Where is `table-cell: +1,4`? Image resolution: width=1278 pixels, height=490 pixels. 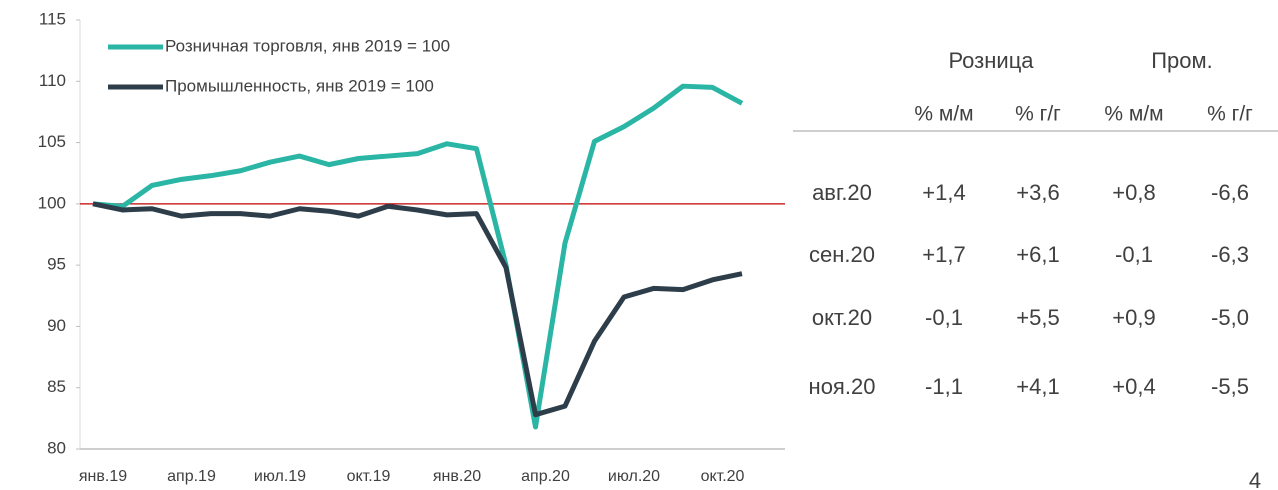
table-cell: +1,4 is located at coordinates (943, 192).